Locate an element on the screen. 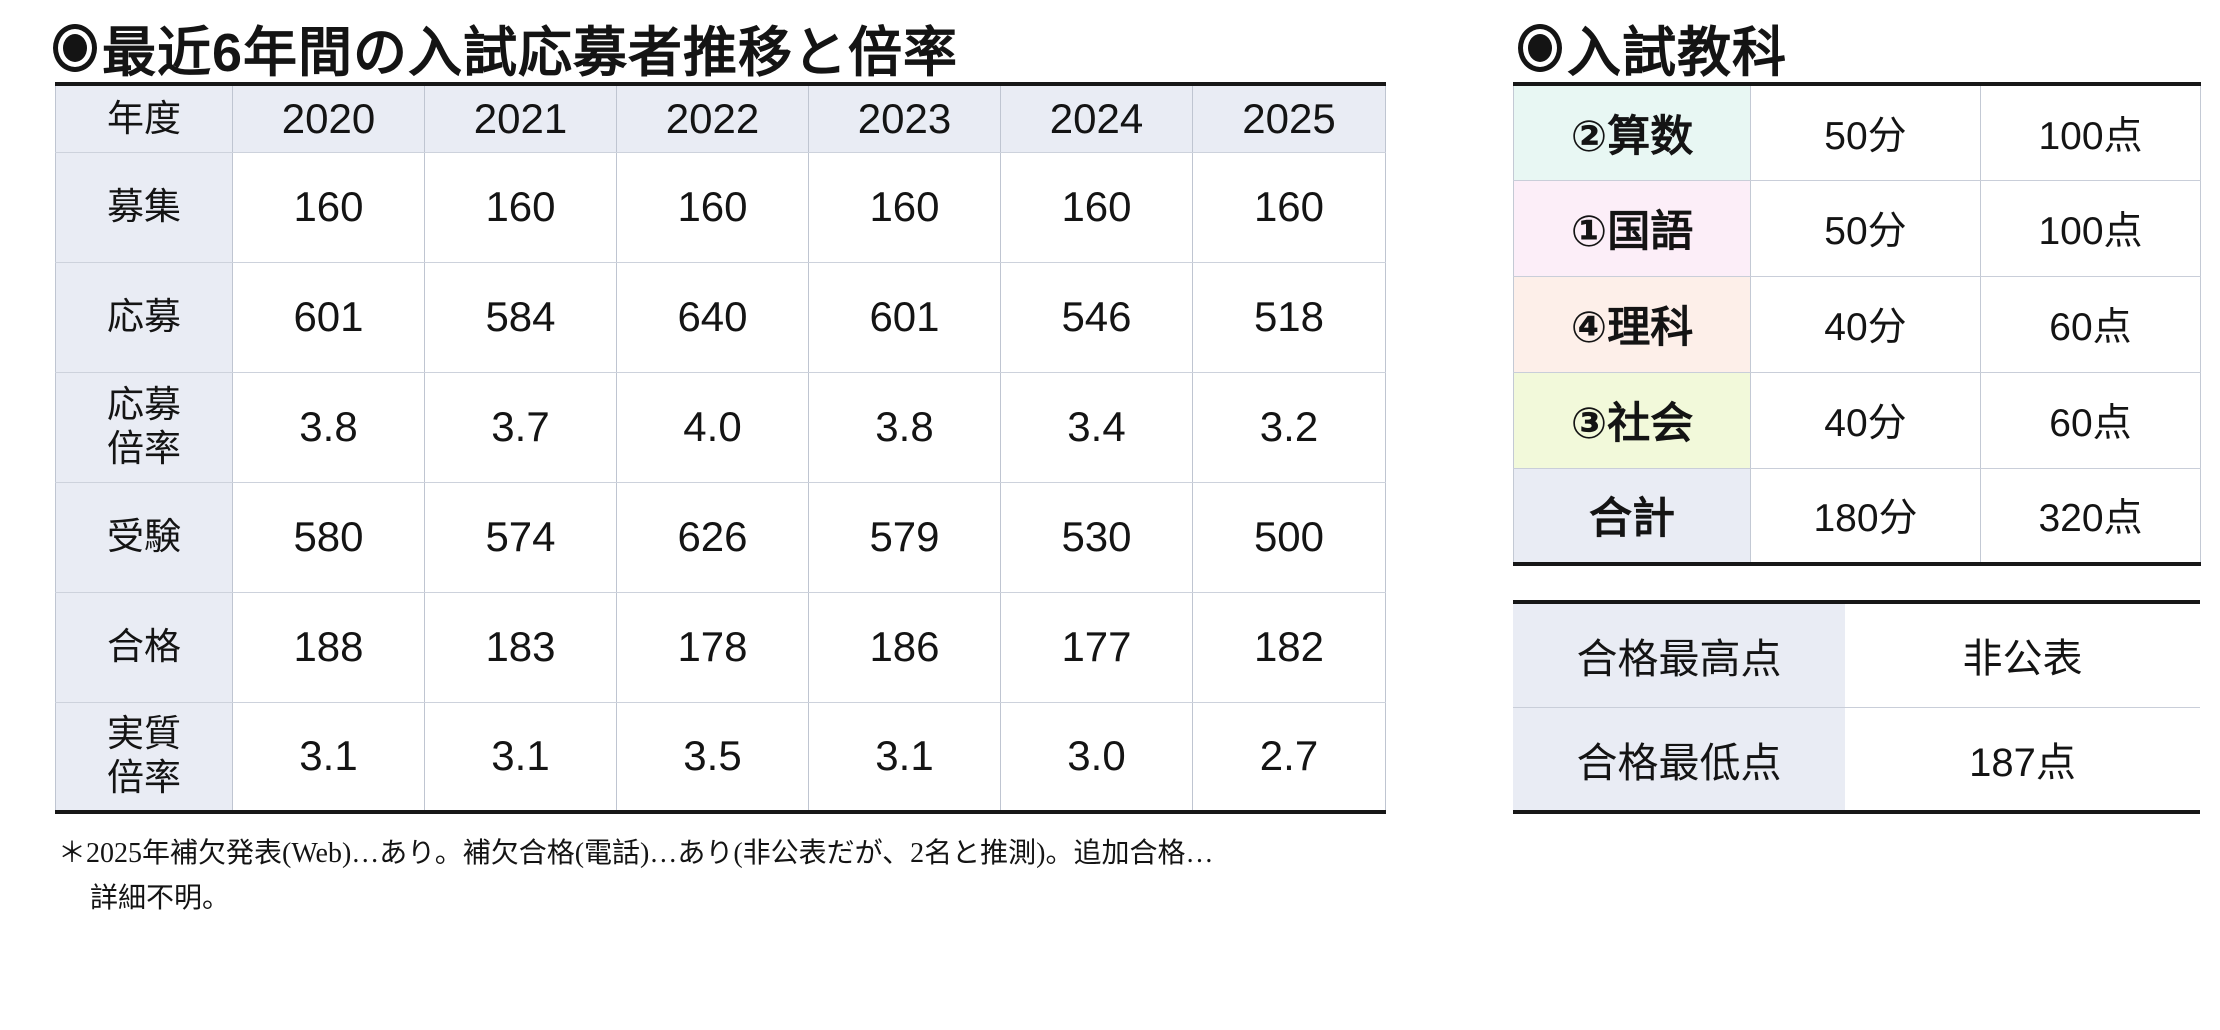  year-header: 2020 is located at coordinates (328, 118).